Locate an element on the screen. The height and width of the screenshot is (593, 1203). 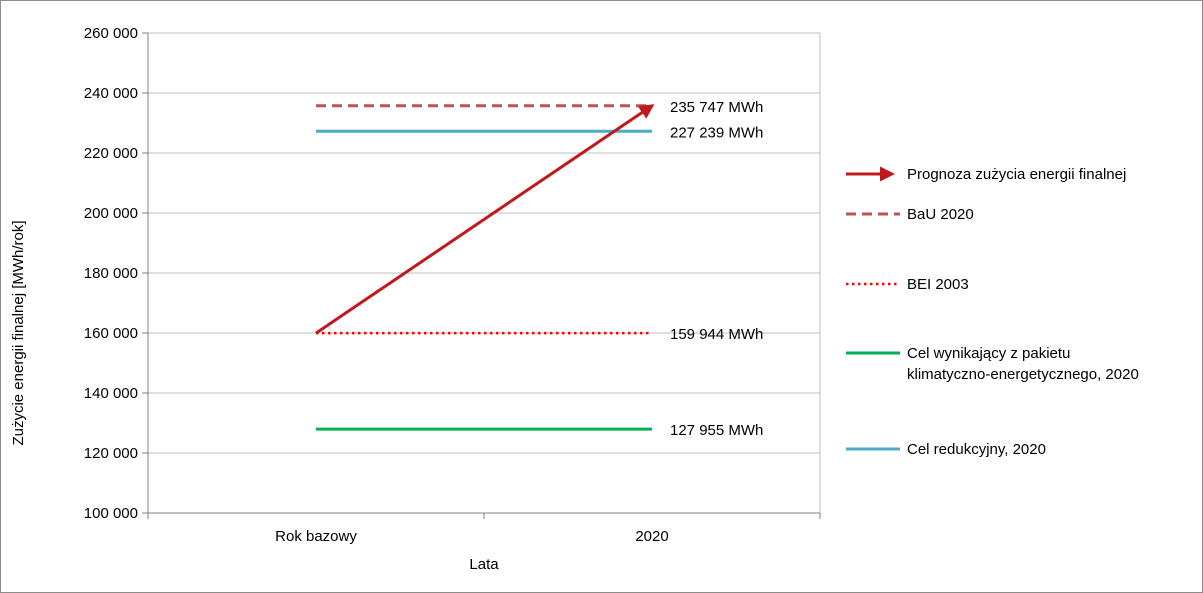
data-label: 159 944 MWh is located at coordinates (716, 334).